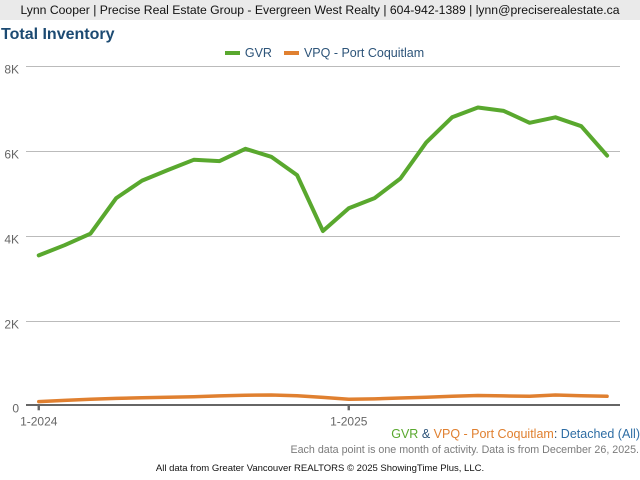 The width and height of the screenshot is (640, 480). Describe the element at coordinates (11, 239) in the screenshot. I see `svg-text: 4K` at that location.